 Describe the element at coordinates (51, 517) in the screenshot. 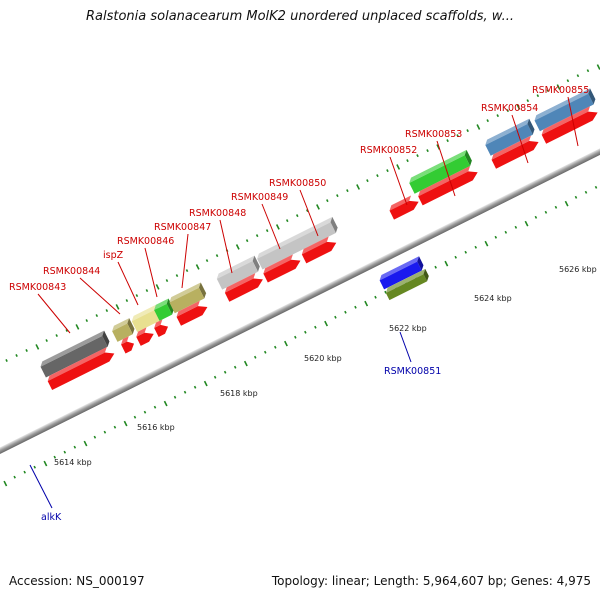

I see `gene-label: alkK` at that location.